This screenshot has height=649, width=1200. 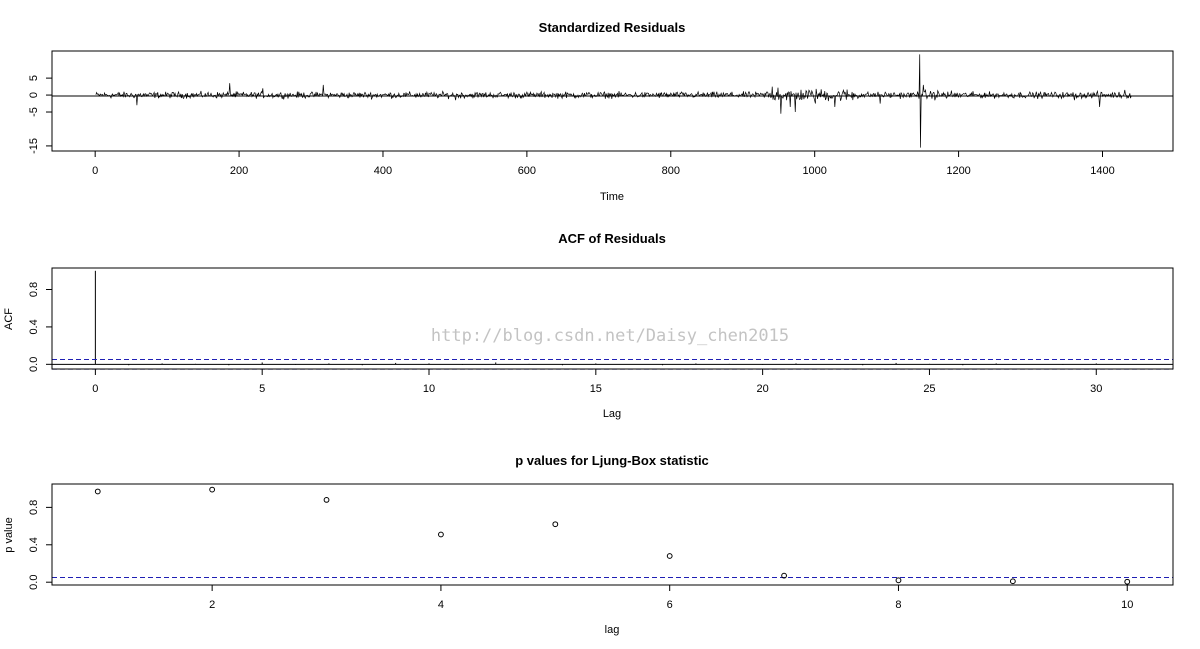 I want to click on ljungbox-y-tick-label: 0.8, so click(x=34, y=507).